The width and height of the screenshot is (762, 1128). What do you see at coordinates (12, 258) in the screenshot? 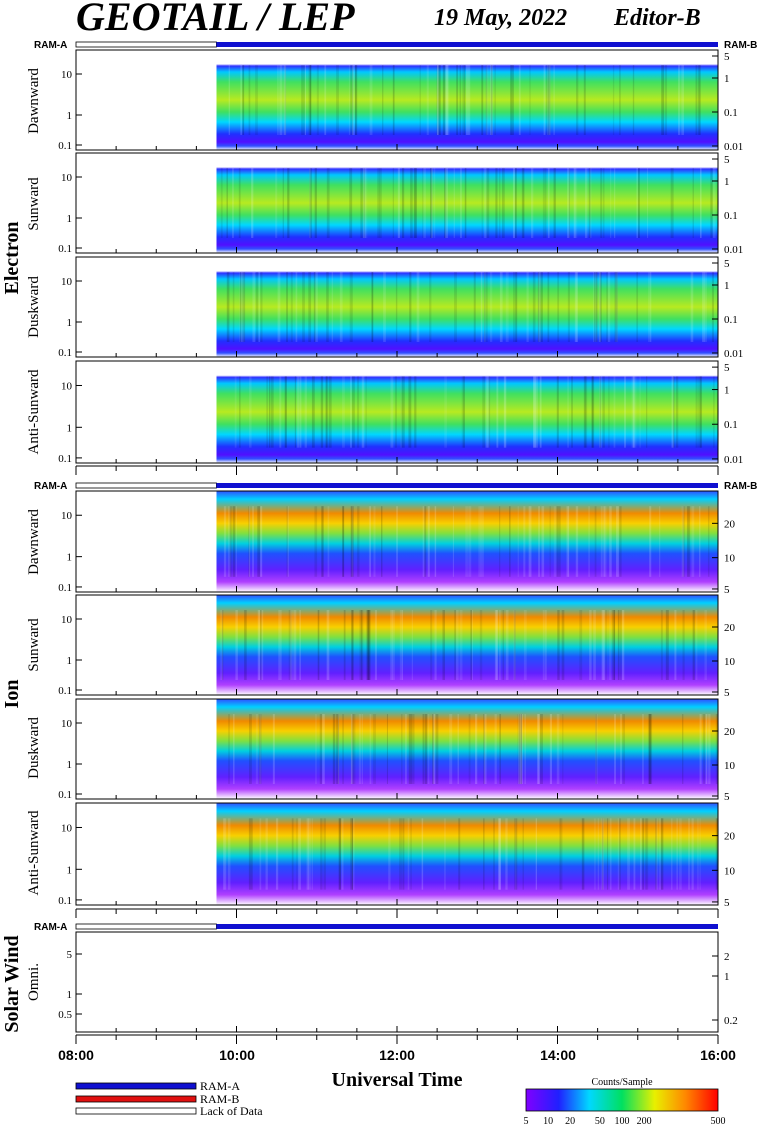
I see `group-label-electron: Electron` at bounding box center [12, 258].